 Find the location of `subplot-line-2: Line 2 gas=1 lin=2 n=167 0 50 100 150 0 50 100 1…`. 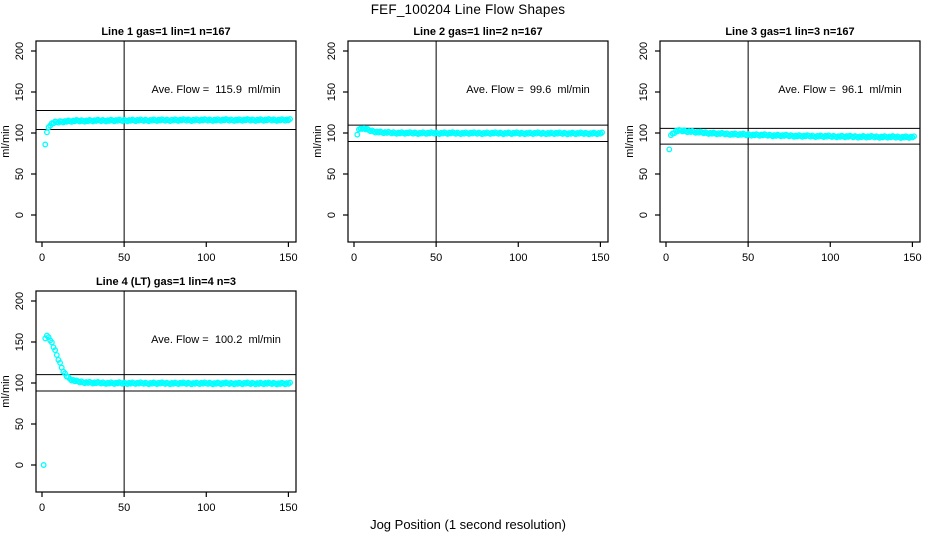

subplot-line-2: Line 2 gas=1 lin=2 n=167 0 50 100 150 0 50 100 1… is located at coordinates (461, 145).